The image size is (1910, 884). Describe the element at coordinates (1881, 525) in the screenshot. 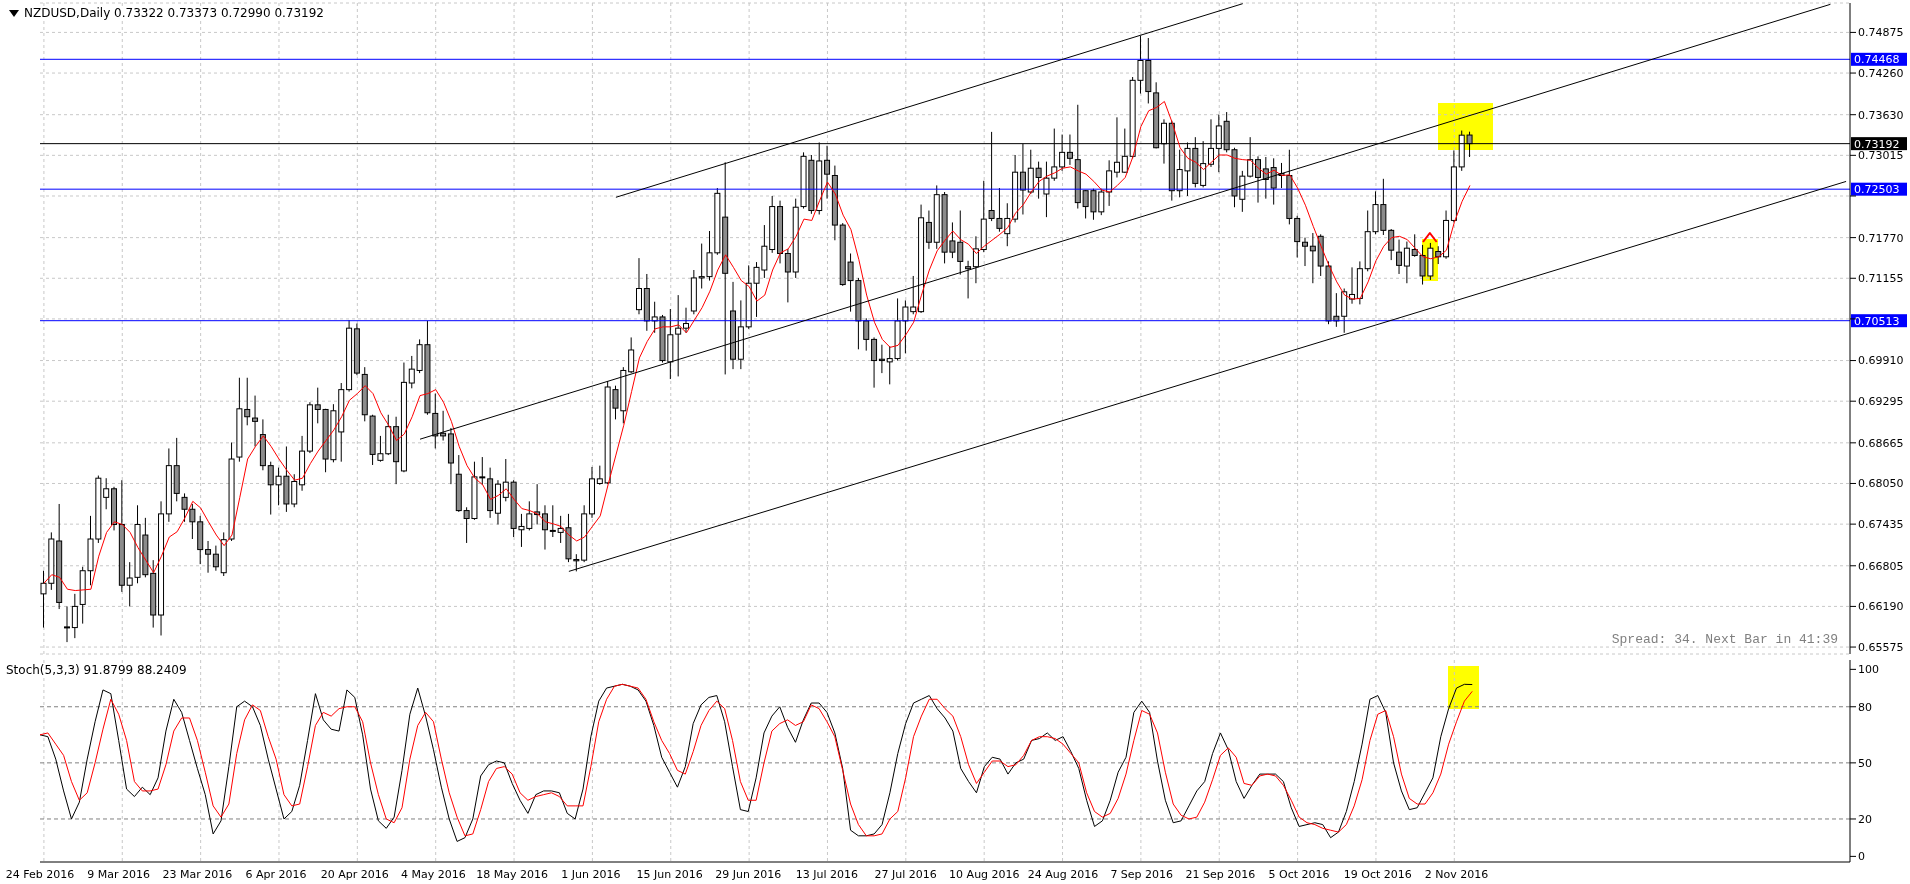

I see `y-tick-label: 0.67435` at that location.